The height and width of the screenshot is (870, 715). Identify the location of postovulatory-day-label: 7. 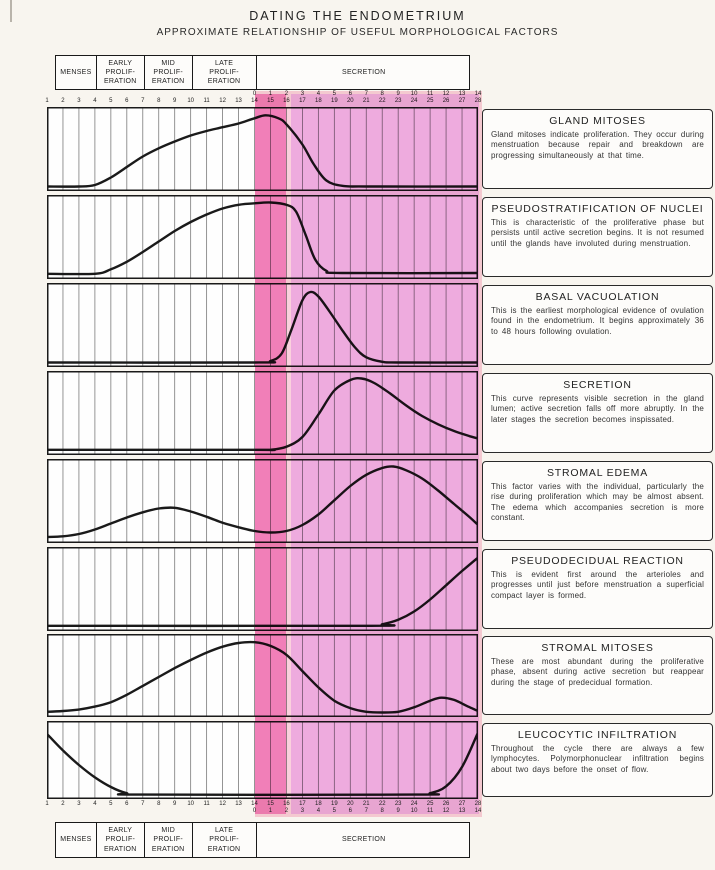
(366, 811).